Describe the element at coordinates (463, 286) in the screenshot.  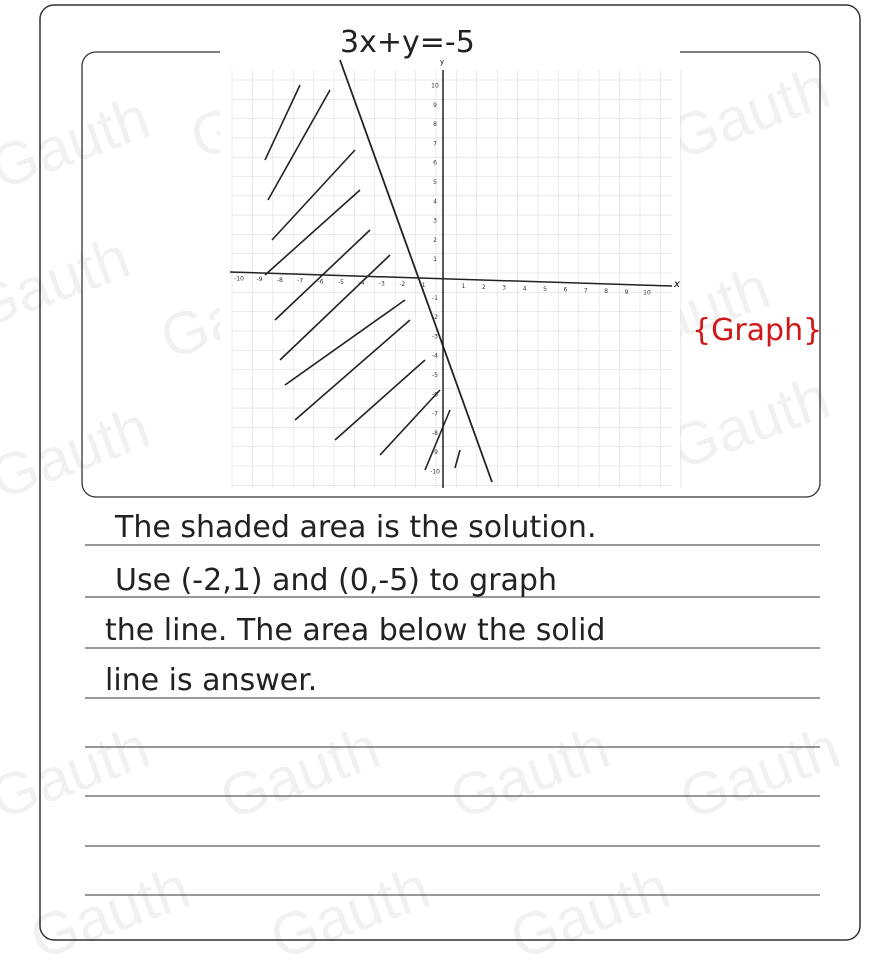
I see `x-tick-label: 1` at that location.